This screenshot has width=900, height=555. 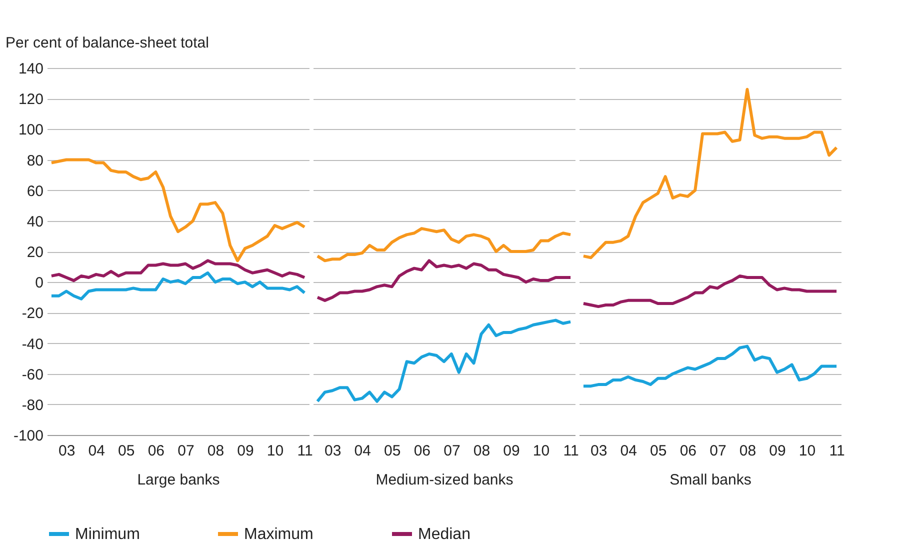 I want to click on x-axis-title: Large banks, so click(x=178, y=480).